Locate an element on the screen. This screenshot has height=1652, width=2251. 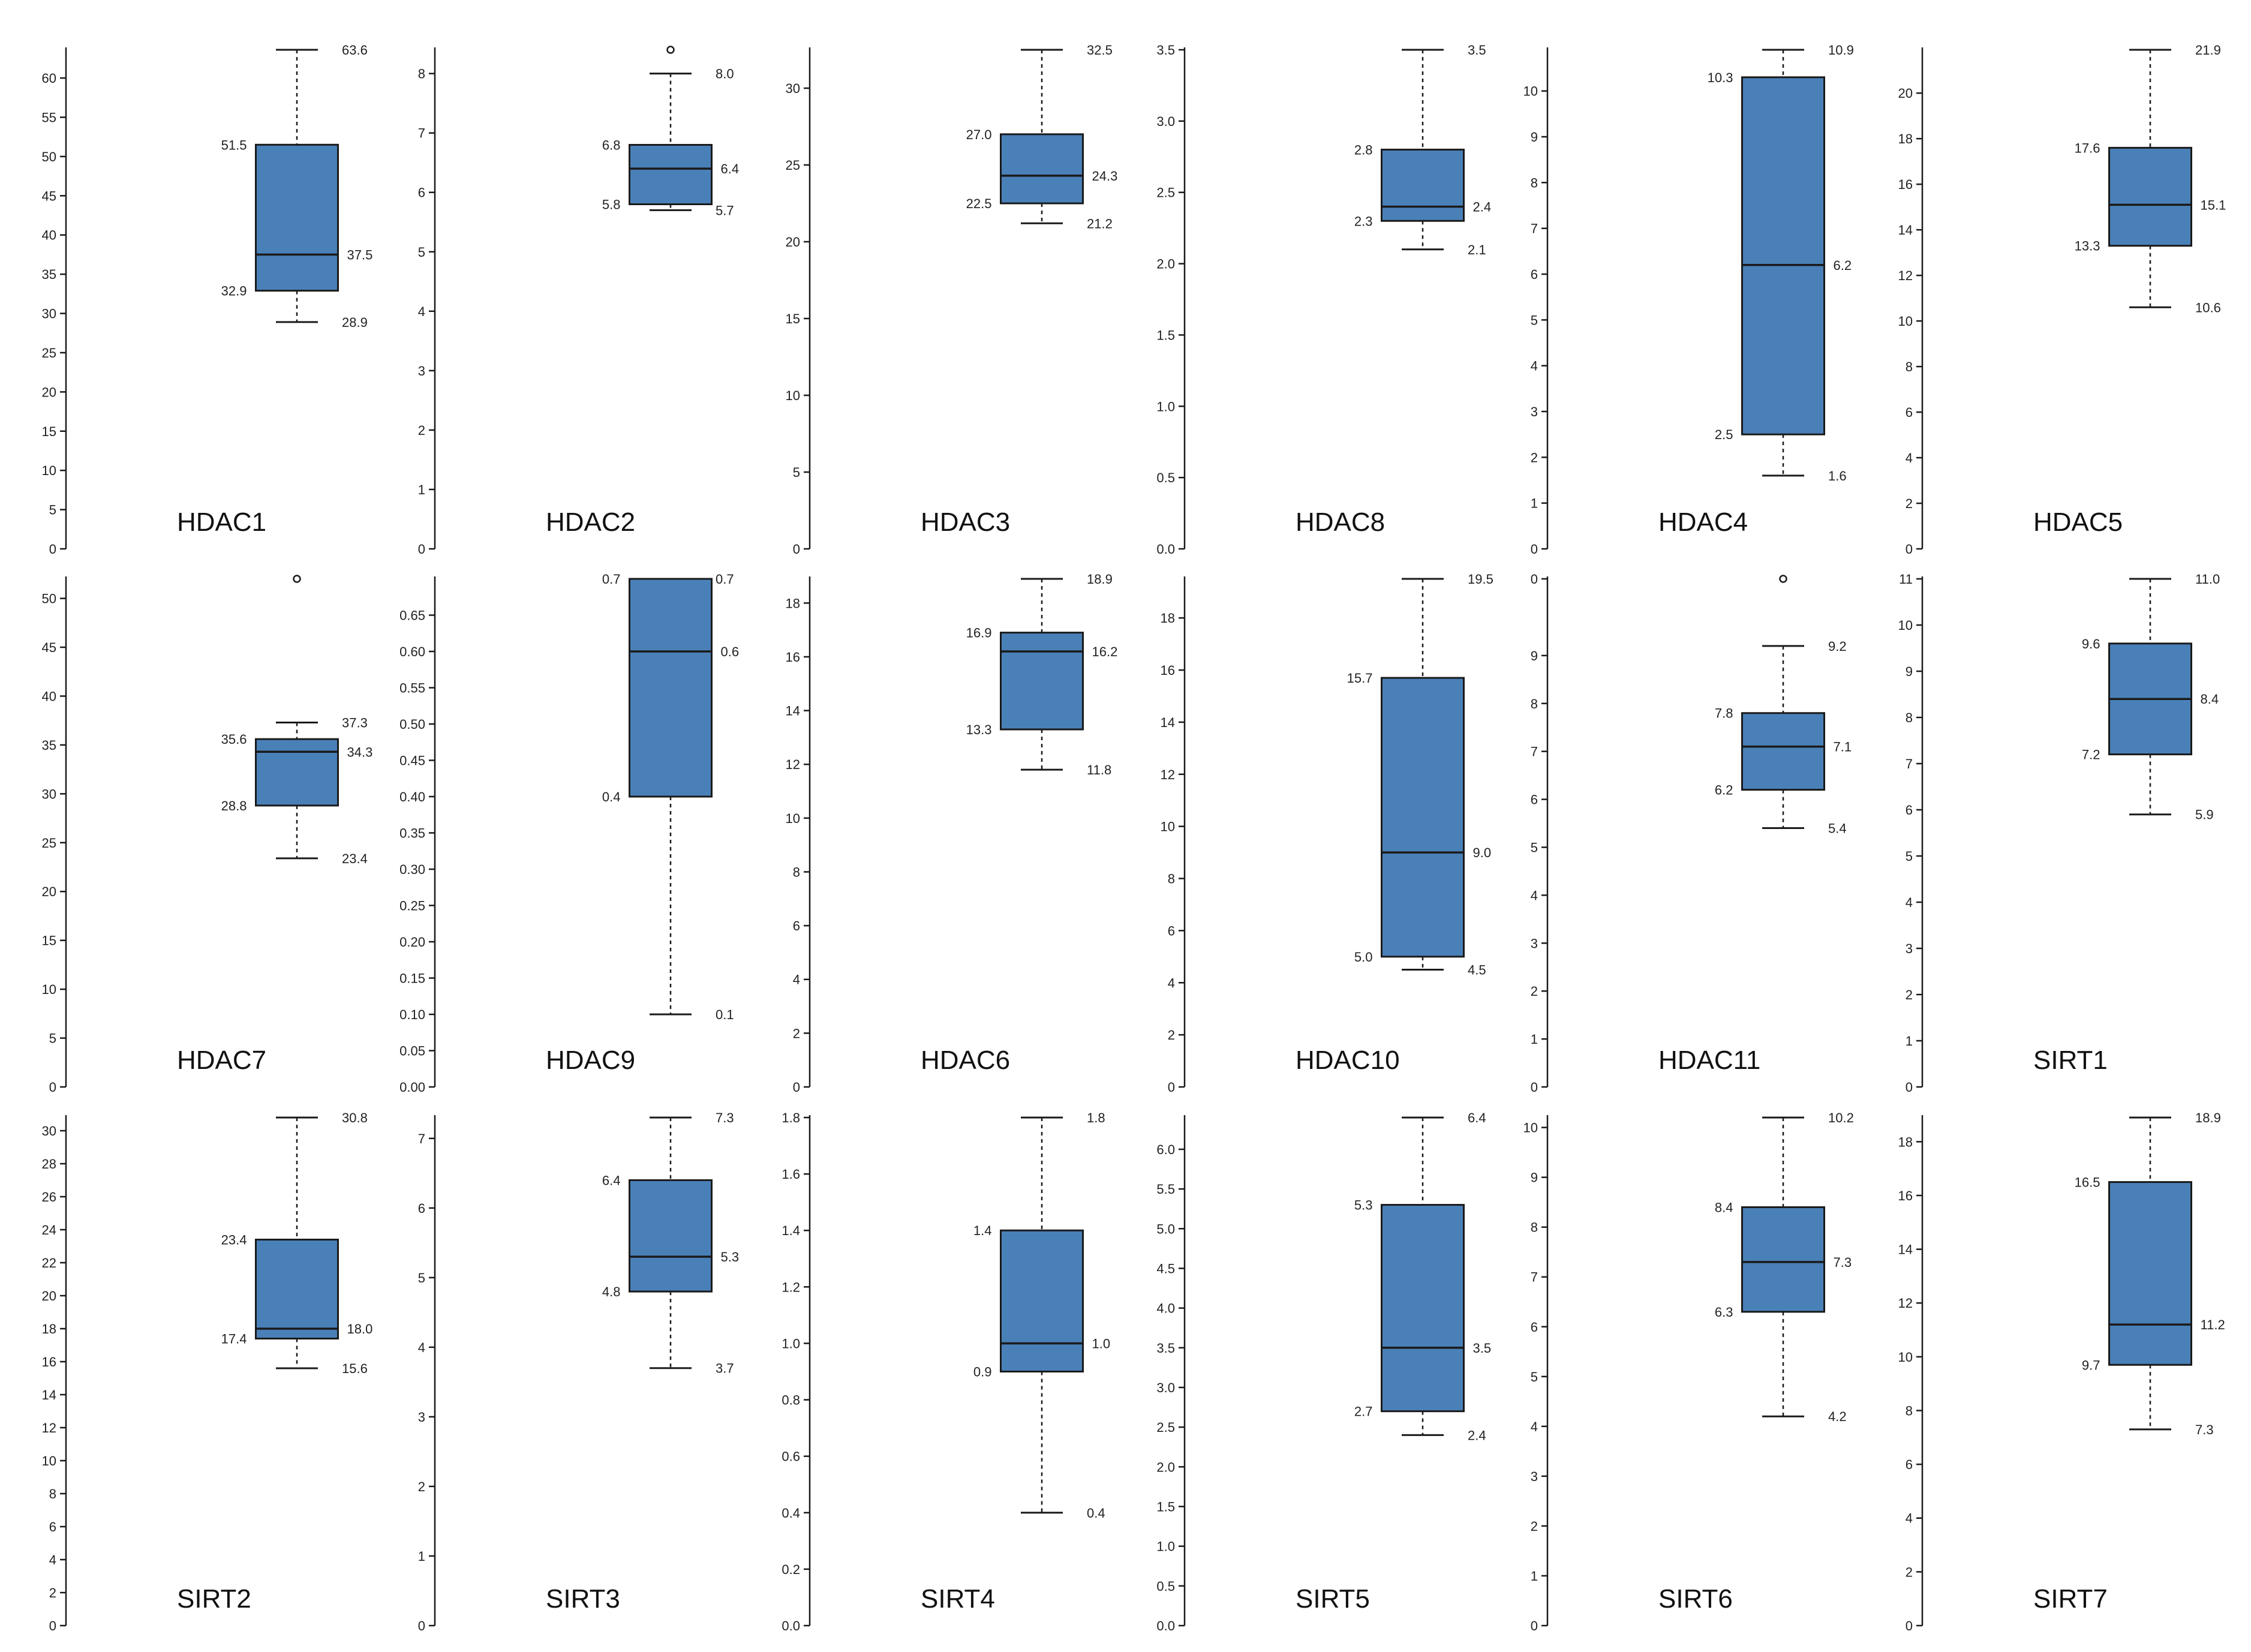
q3-value-label: 51.5 is located at coordinates (234, 144).